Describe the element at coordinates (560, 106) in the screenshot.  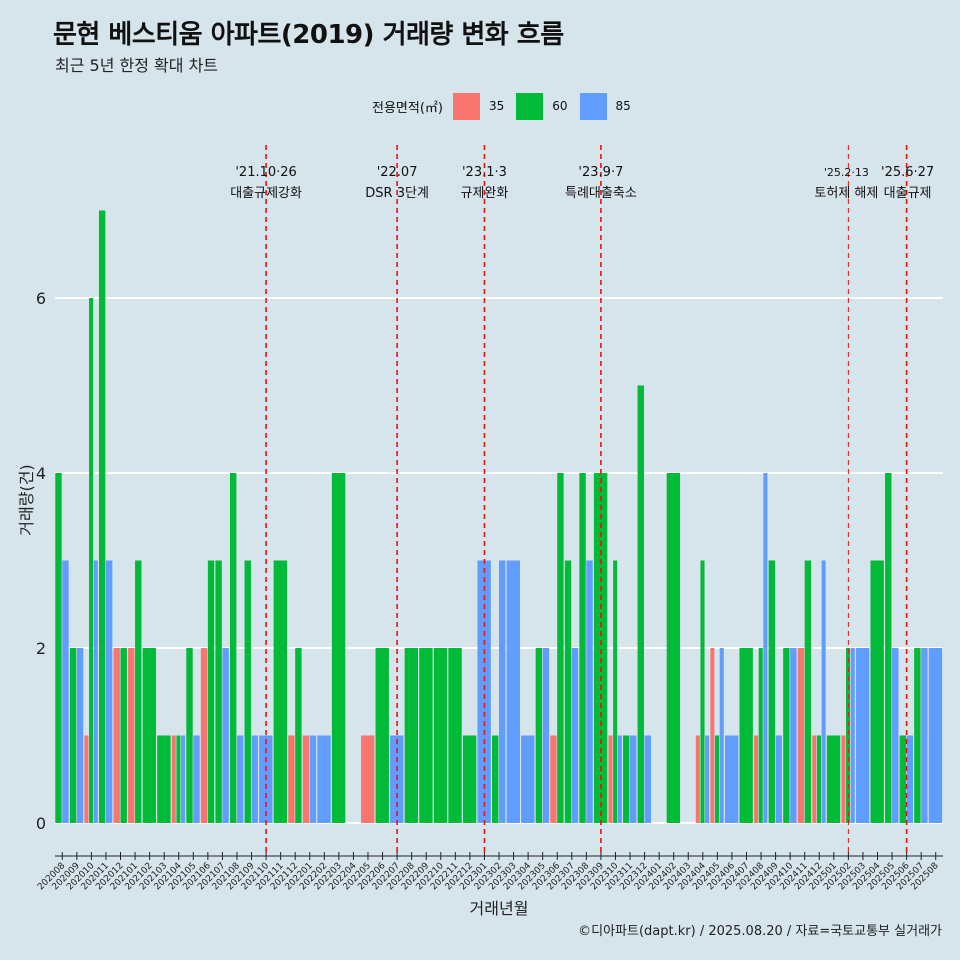
I see `legend-label-60: 60` at that location.